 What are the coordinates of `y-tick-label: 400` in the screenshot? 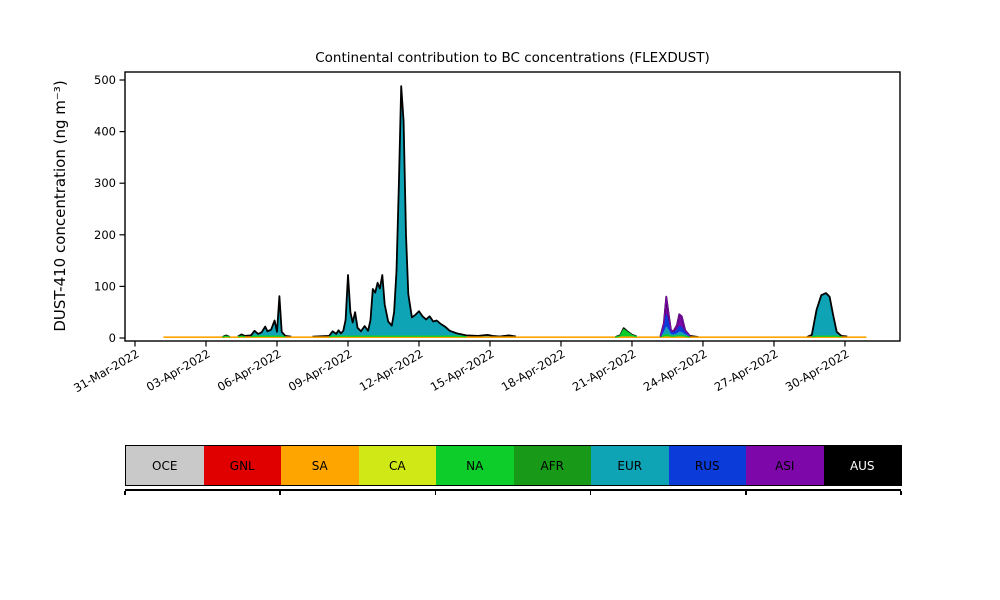 It's located at (105, 132).